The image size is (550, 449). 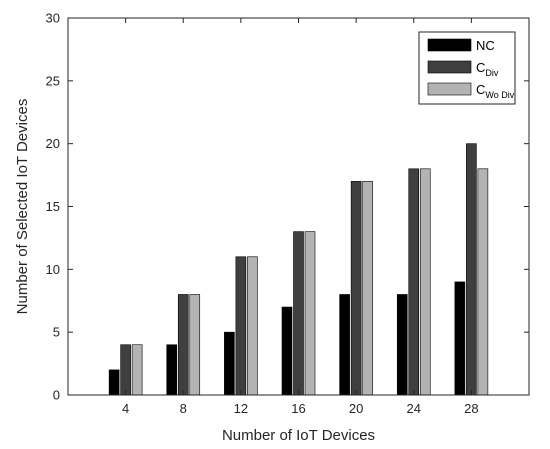 I want to click on x-tick-label: 24, so click(x=414, y=408).